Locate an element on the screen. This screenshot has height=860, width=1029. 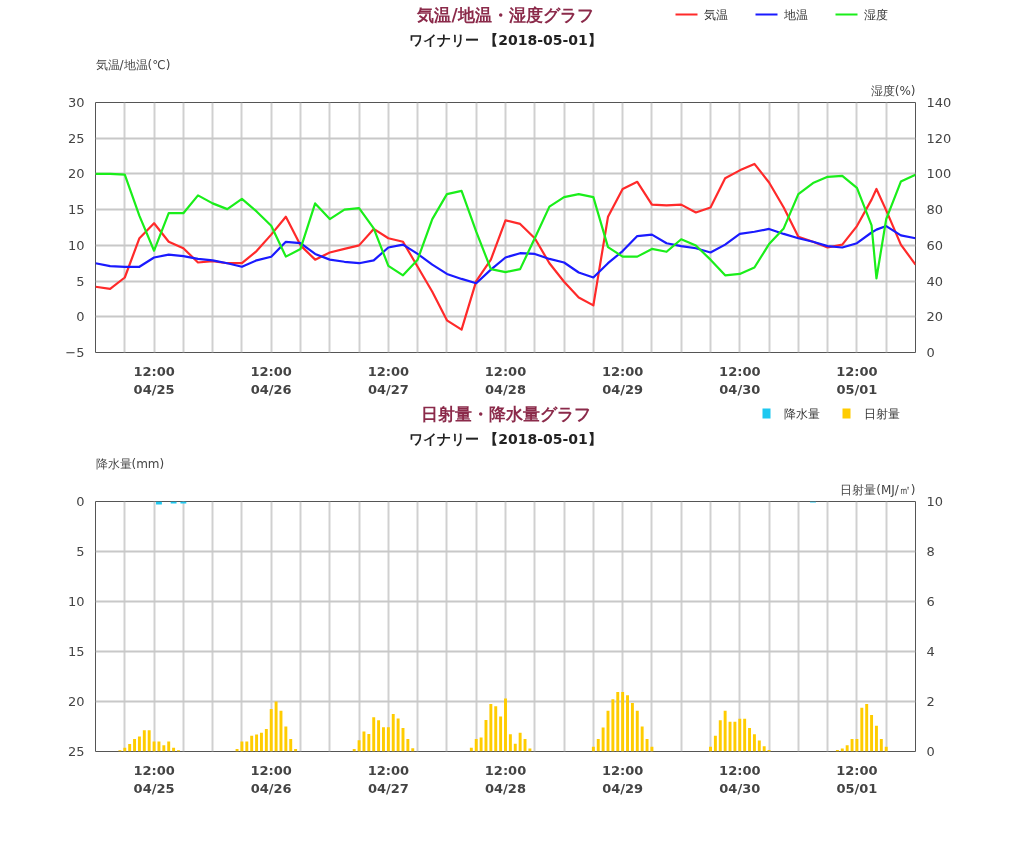
y2-tick-label: 2 is located at coordinates (930, 701).